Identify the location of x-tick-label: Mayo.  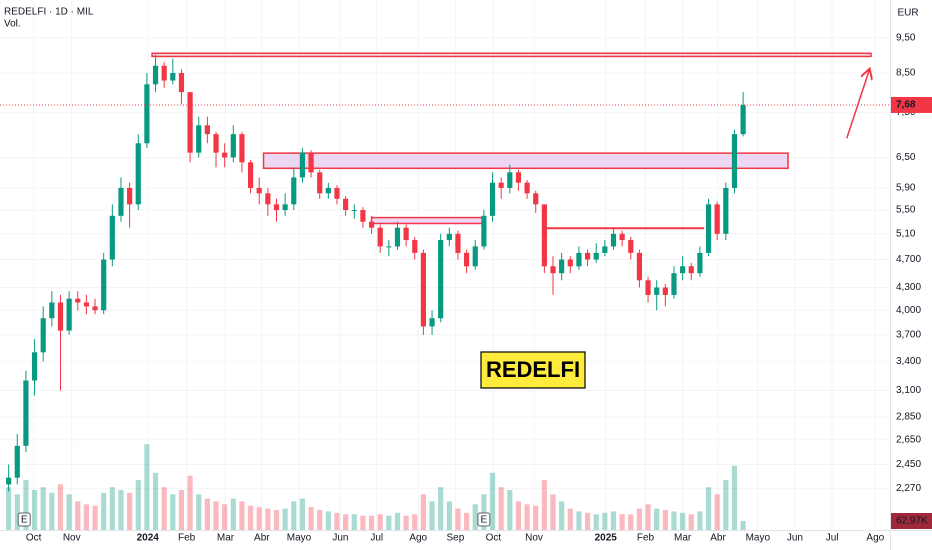
(758, 538).